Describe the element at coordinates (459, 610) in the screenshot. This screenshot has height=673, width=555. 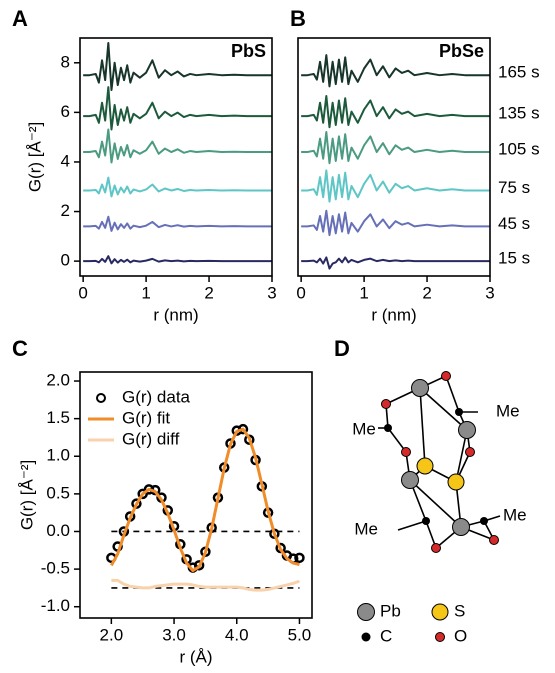
I see `legend-label: S` at that location.